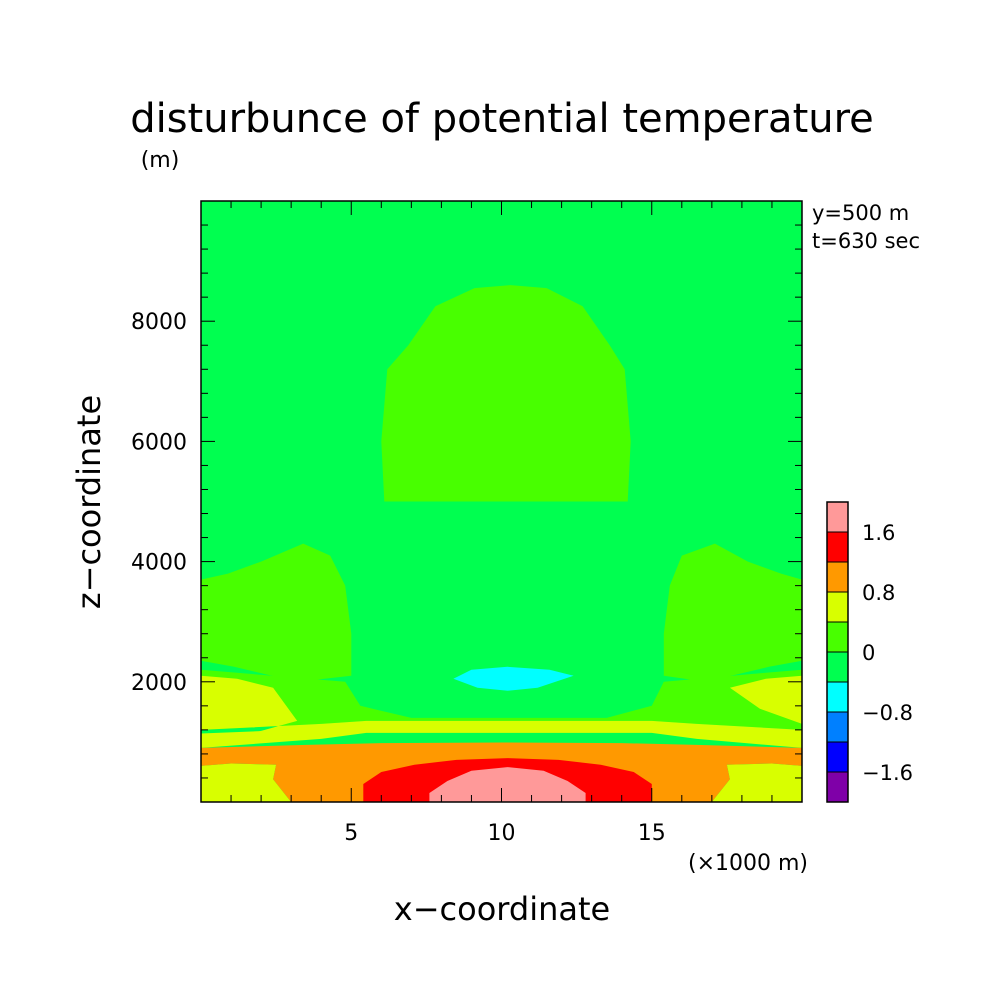 This screenshot has height=1004, width=1004. Describe the element at coordinates (878, 593) in the screenshot. I see `colorbar-tick-label: 0.8` at that location.